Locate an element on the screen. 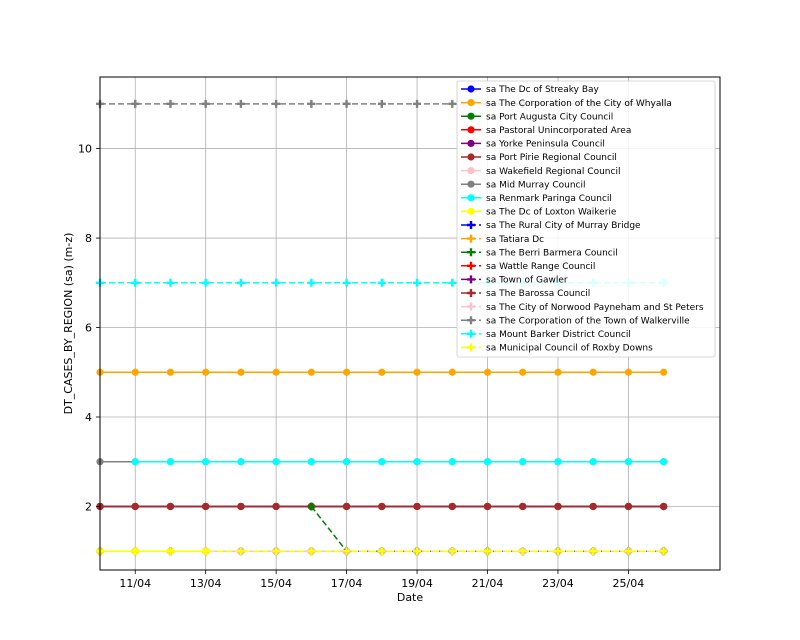 The height and width of the screenshot is (640, 800). legend-item: sa Port Augusta City Council is located at coordinates (537, 117).